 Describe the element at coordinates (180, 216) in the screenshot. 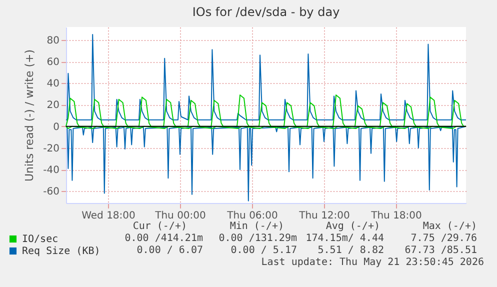

I see `x-tick-label: Thu 00:00` at that location.